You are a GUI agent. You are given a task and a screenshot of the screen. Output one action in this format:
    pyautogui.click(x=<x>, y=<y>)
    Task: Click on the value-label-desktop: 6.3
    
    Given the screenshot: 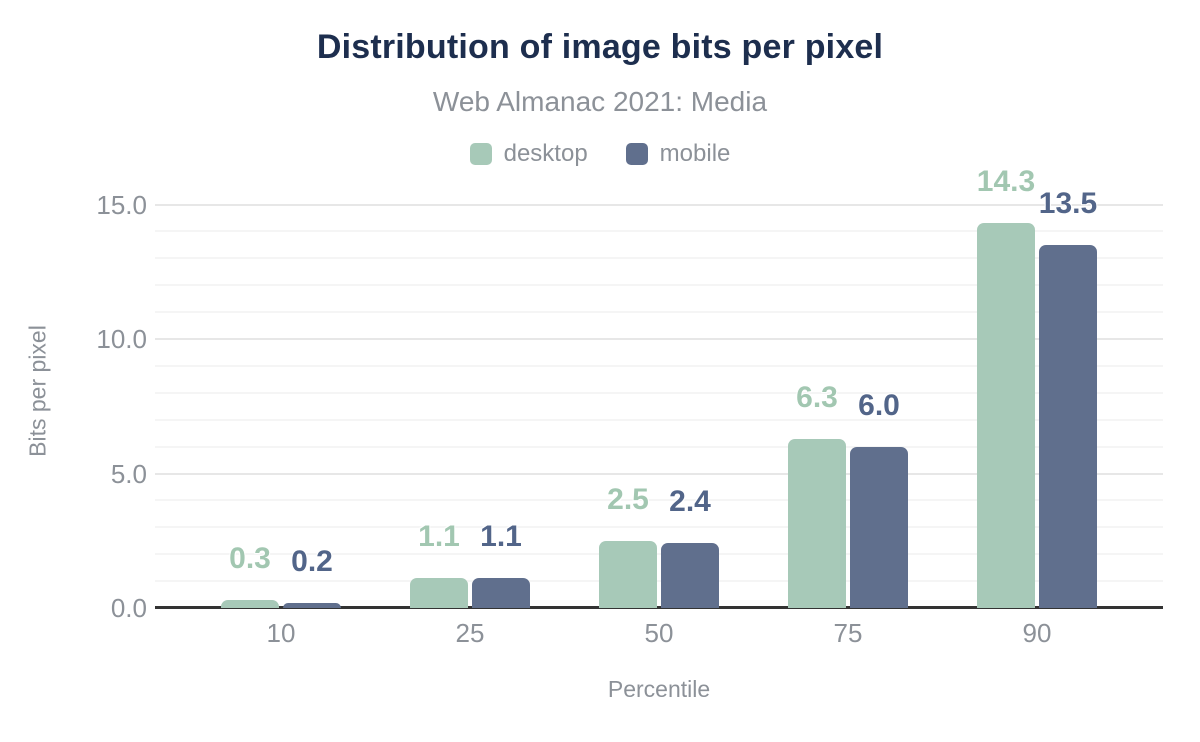 What is the action you would take?
    pyautogui.click(x=817, y=397)
    